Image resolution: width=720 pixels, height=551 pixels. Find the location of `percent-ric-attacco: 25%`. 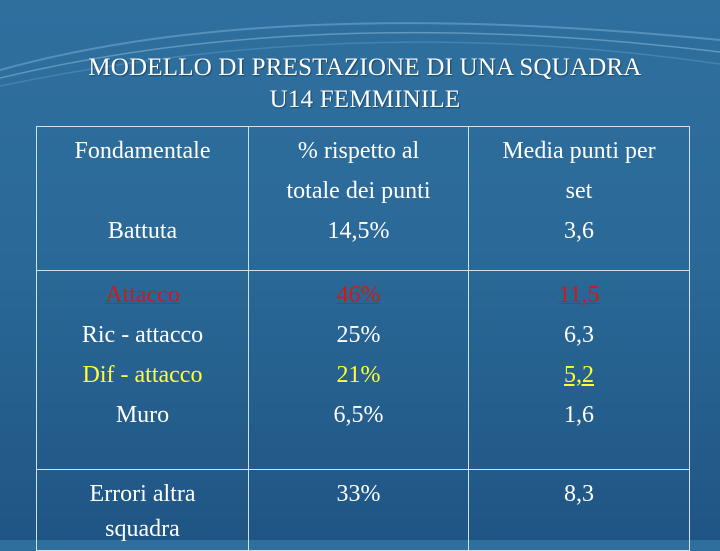

percent-ric-attacco: 25% is located at coordinates (358, 335).